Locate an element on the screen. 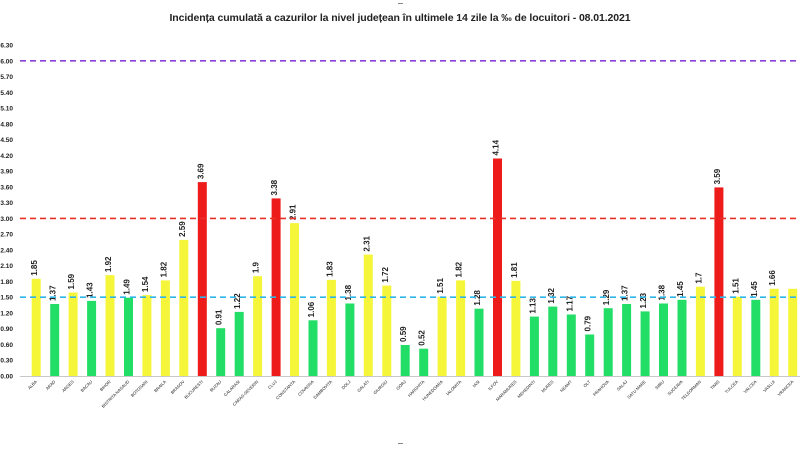 The image size is (800, 450). category-label: TIMIS is located at coordinates (715, 385).